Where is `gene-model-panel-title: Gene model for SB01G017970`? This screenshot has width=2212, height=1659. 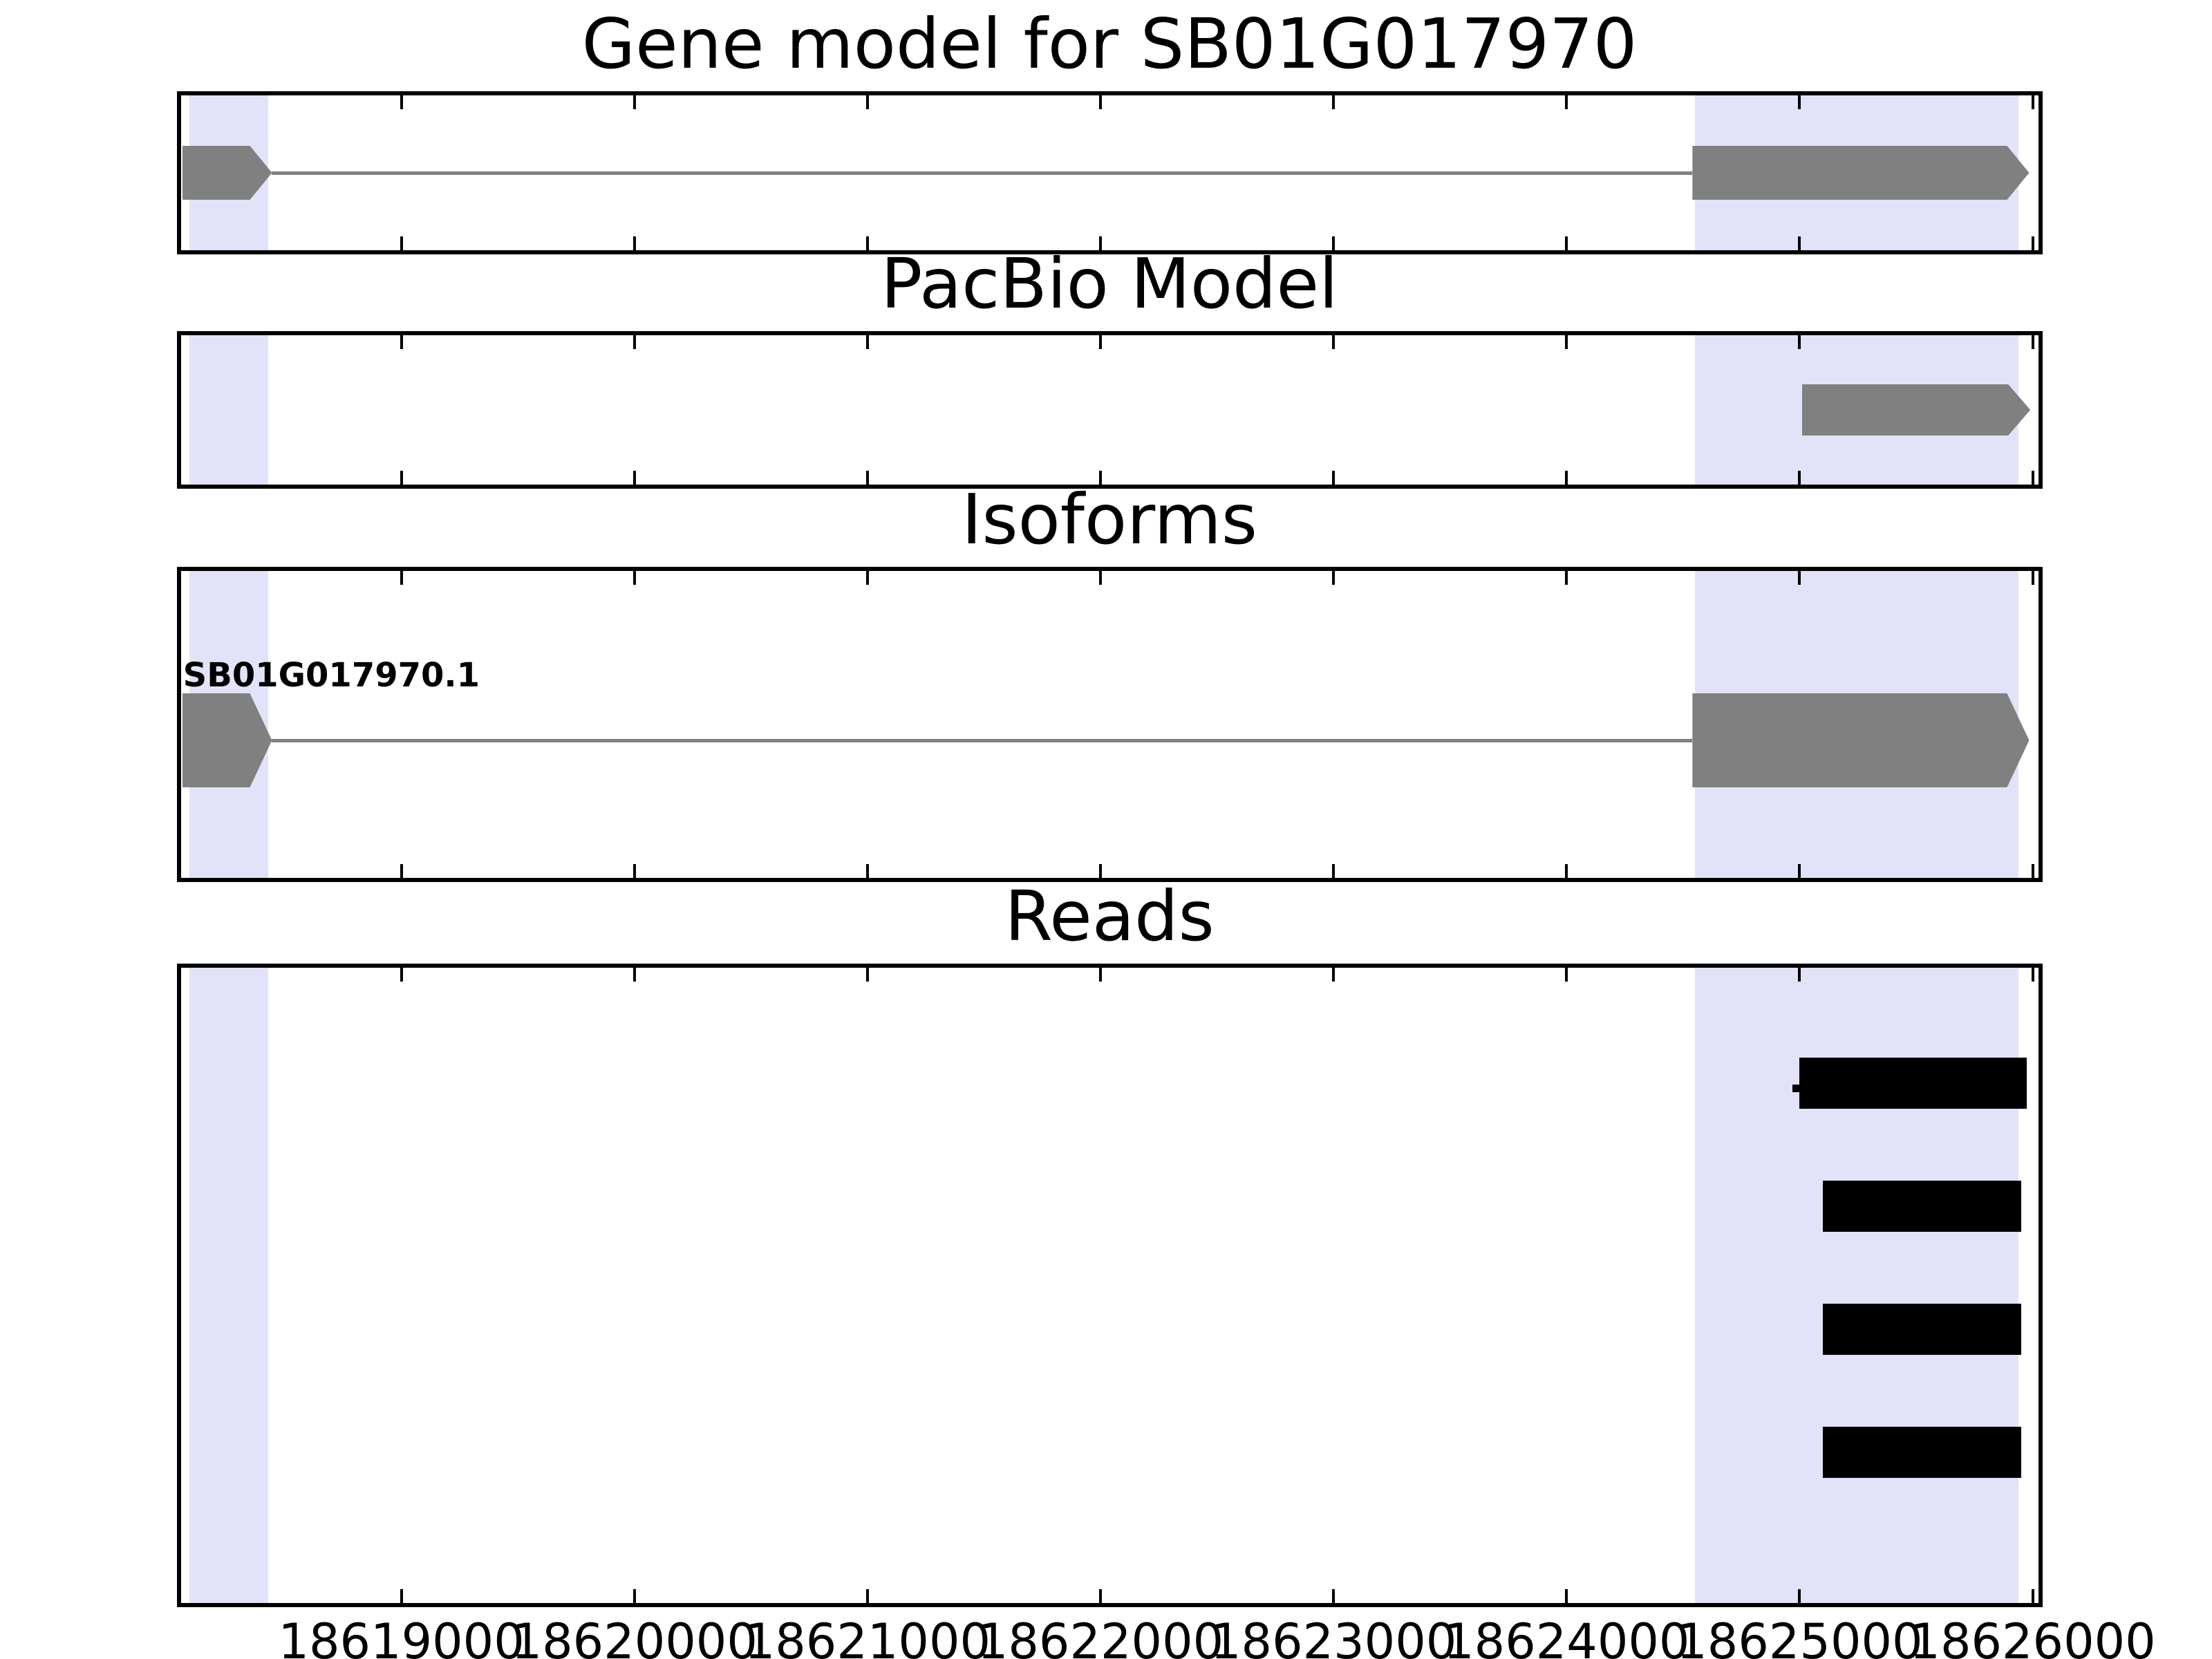
gene-model-panel-title: Gene model for SB01G017970 is located at coordinates (1110, 43).